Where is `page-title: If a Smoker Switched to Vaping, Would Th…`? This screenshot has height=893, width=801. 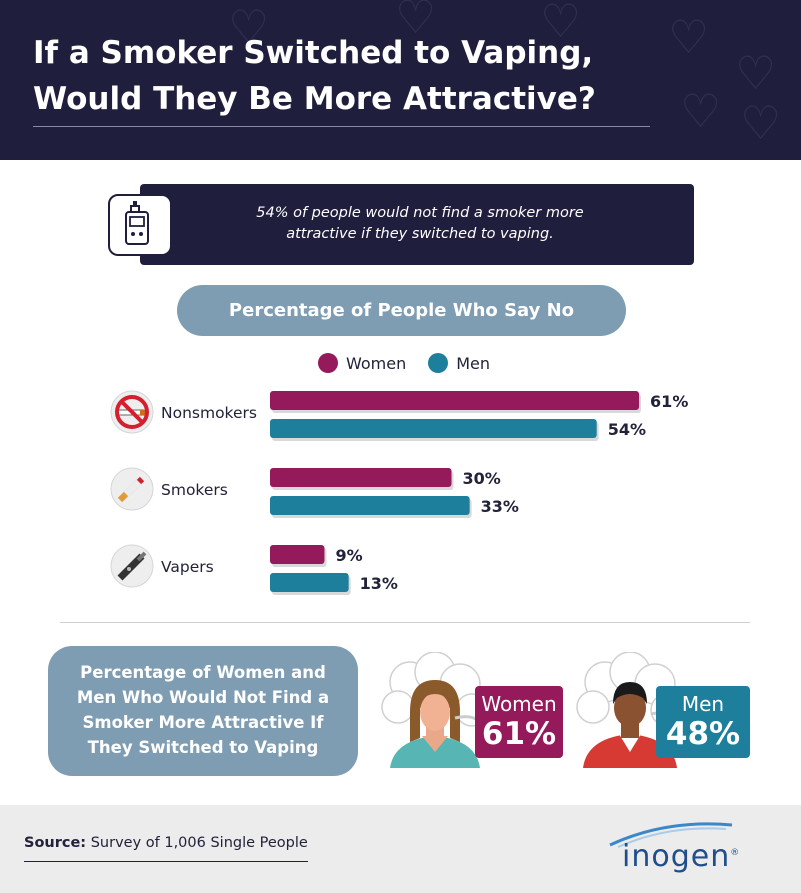
page-title: If a Smoker Switched to Vaping, Would Th… is located at coordinates (358, 76).